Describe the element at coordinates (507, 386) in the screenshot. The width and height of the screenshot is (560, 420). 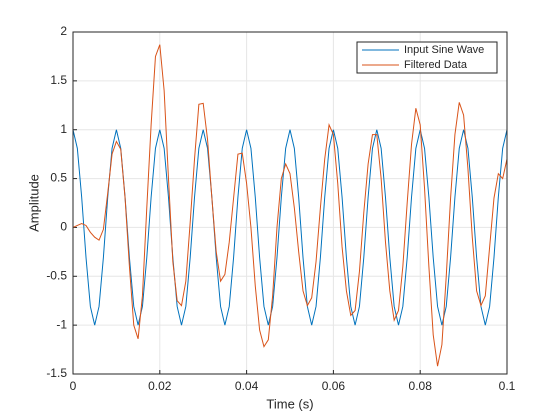
I see `x-tick-label: 0.1` at that location.